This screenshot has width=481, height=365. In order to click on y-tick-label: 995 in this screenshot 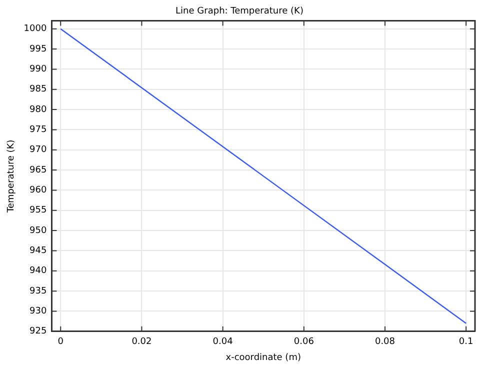, I will do `click(38, 49)`.